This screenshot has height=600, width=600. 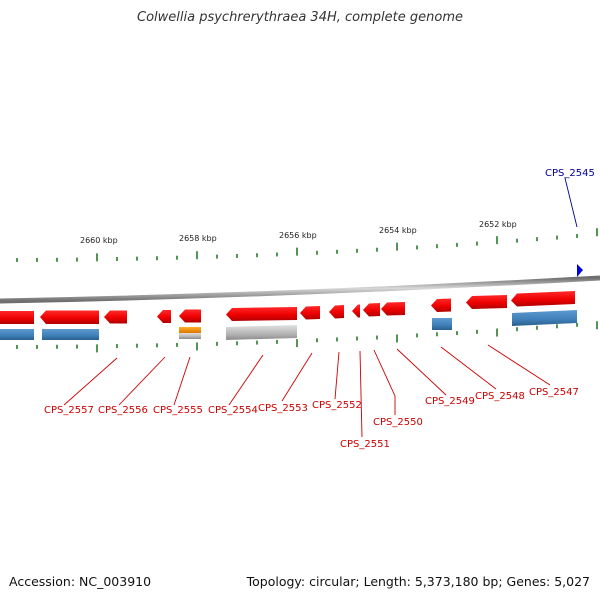 What do you see at coordinates (398, 230) in the screenshot?
I see `kbp-label: 2654 kbp` at bounding box center [398, 230].